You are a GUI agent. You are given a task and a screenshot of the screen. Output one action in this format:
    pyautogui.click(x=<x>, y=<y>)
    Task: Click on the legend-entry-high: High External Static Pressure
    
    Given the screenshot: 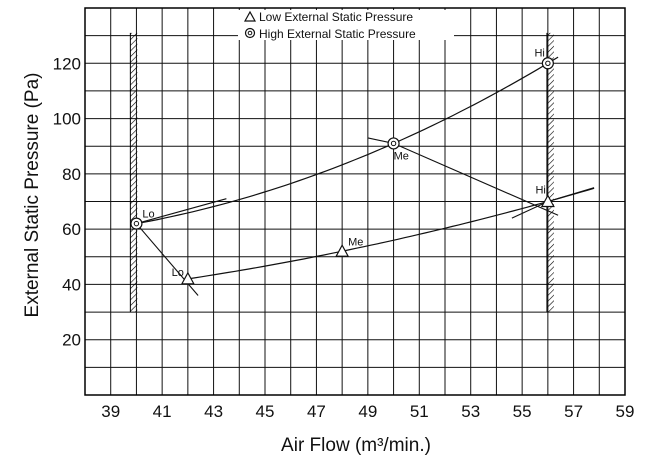 What is the action you would take?
    pyautogui.click(x=337, y=34)
    